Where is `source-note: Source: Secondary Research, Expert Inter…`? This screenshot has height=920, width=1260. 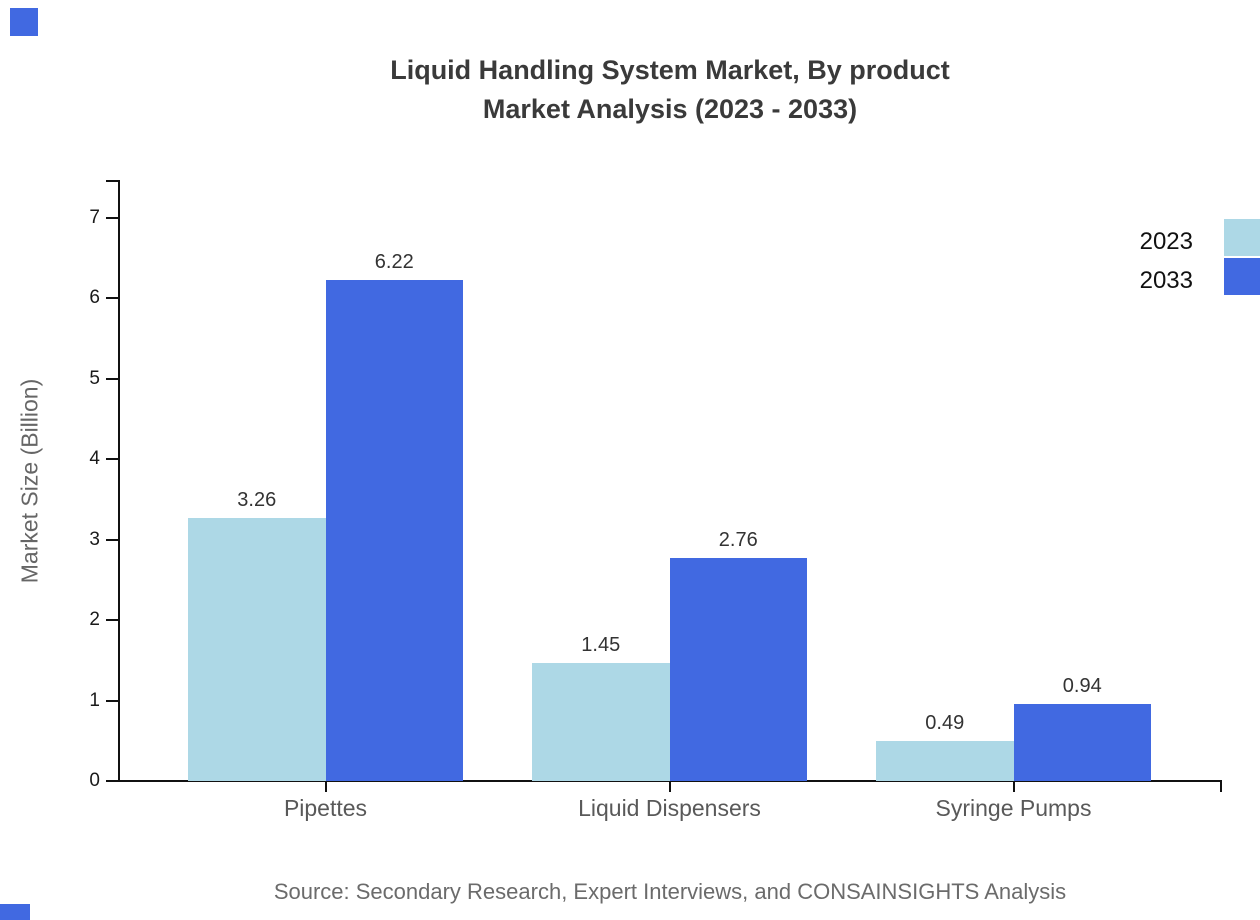
source-note: Source: Secondary Research, Expert Inter… is located at coordinates (670, 891).